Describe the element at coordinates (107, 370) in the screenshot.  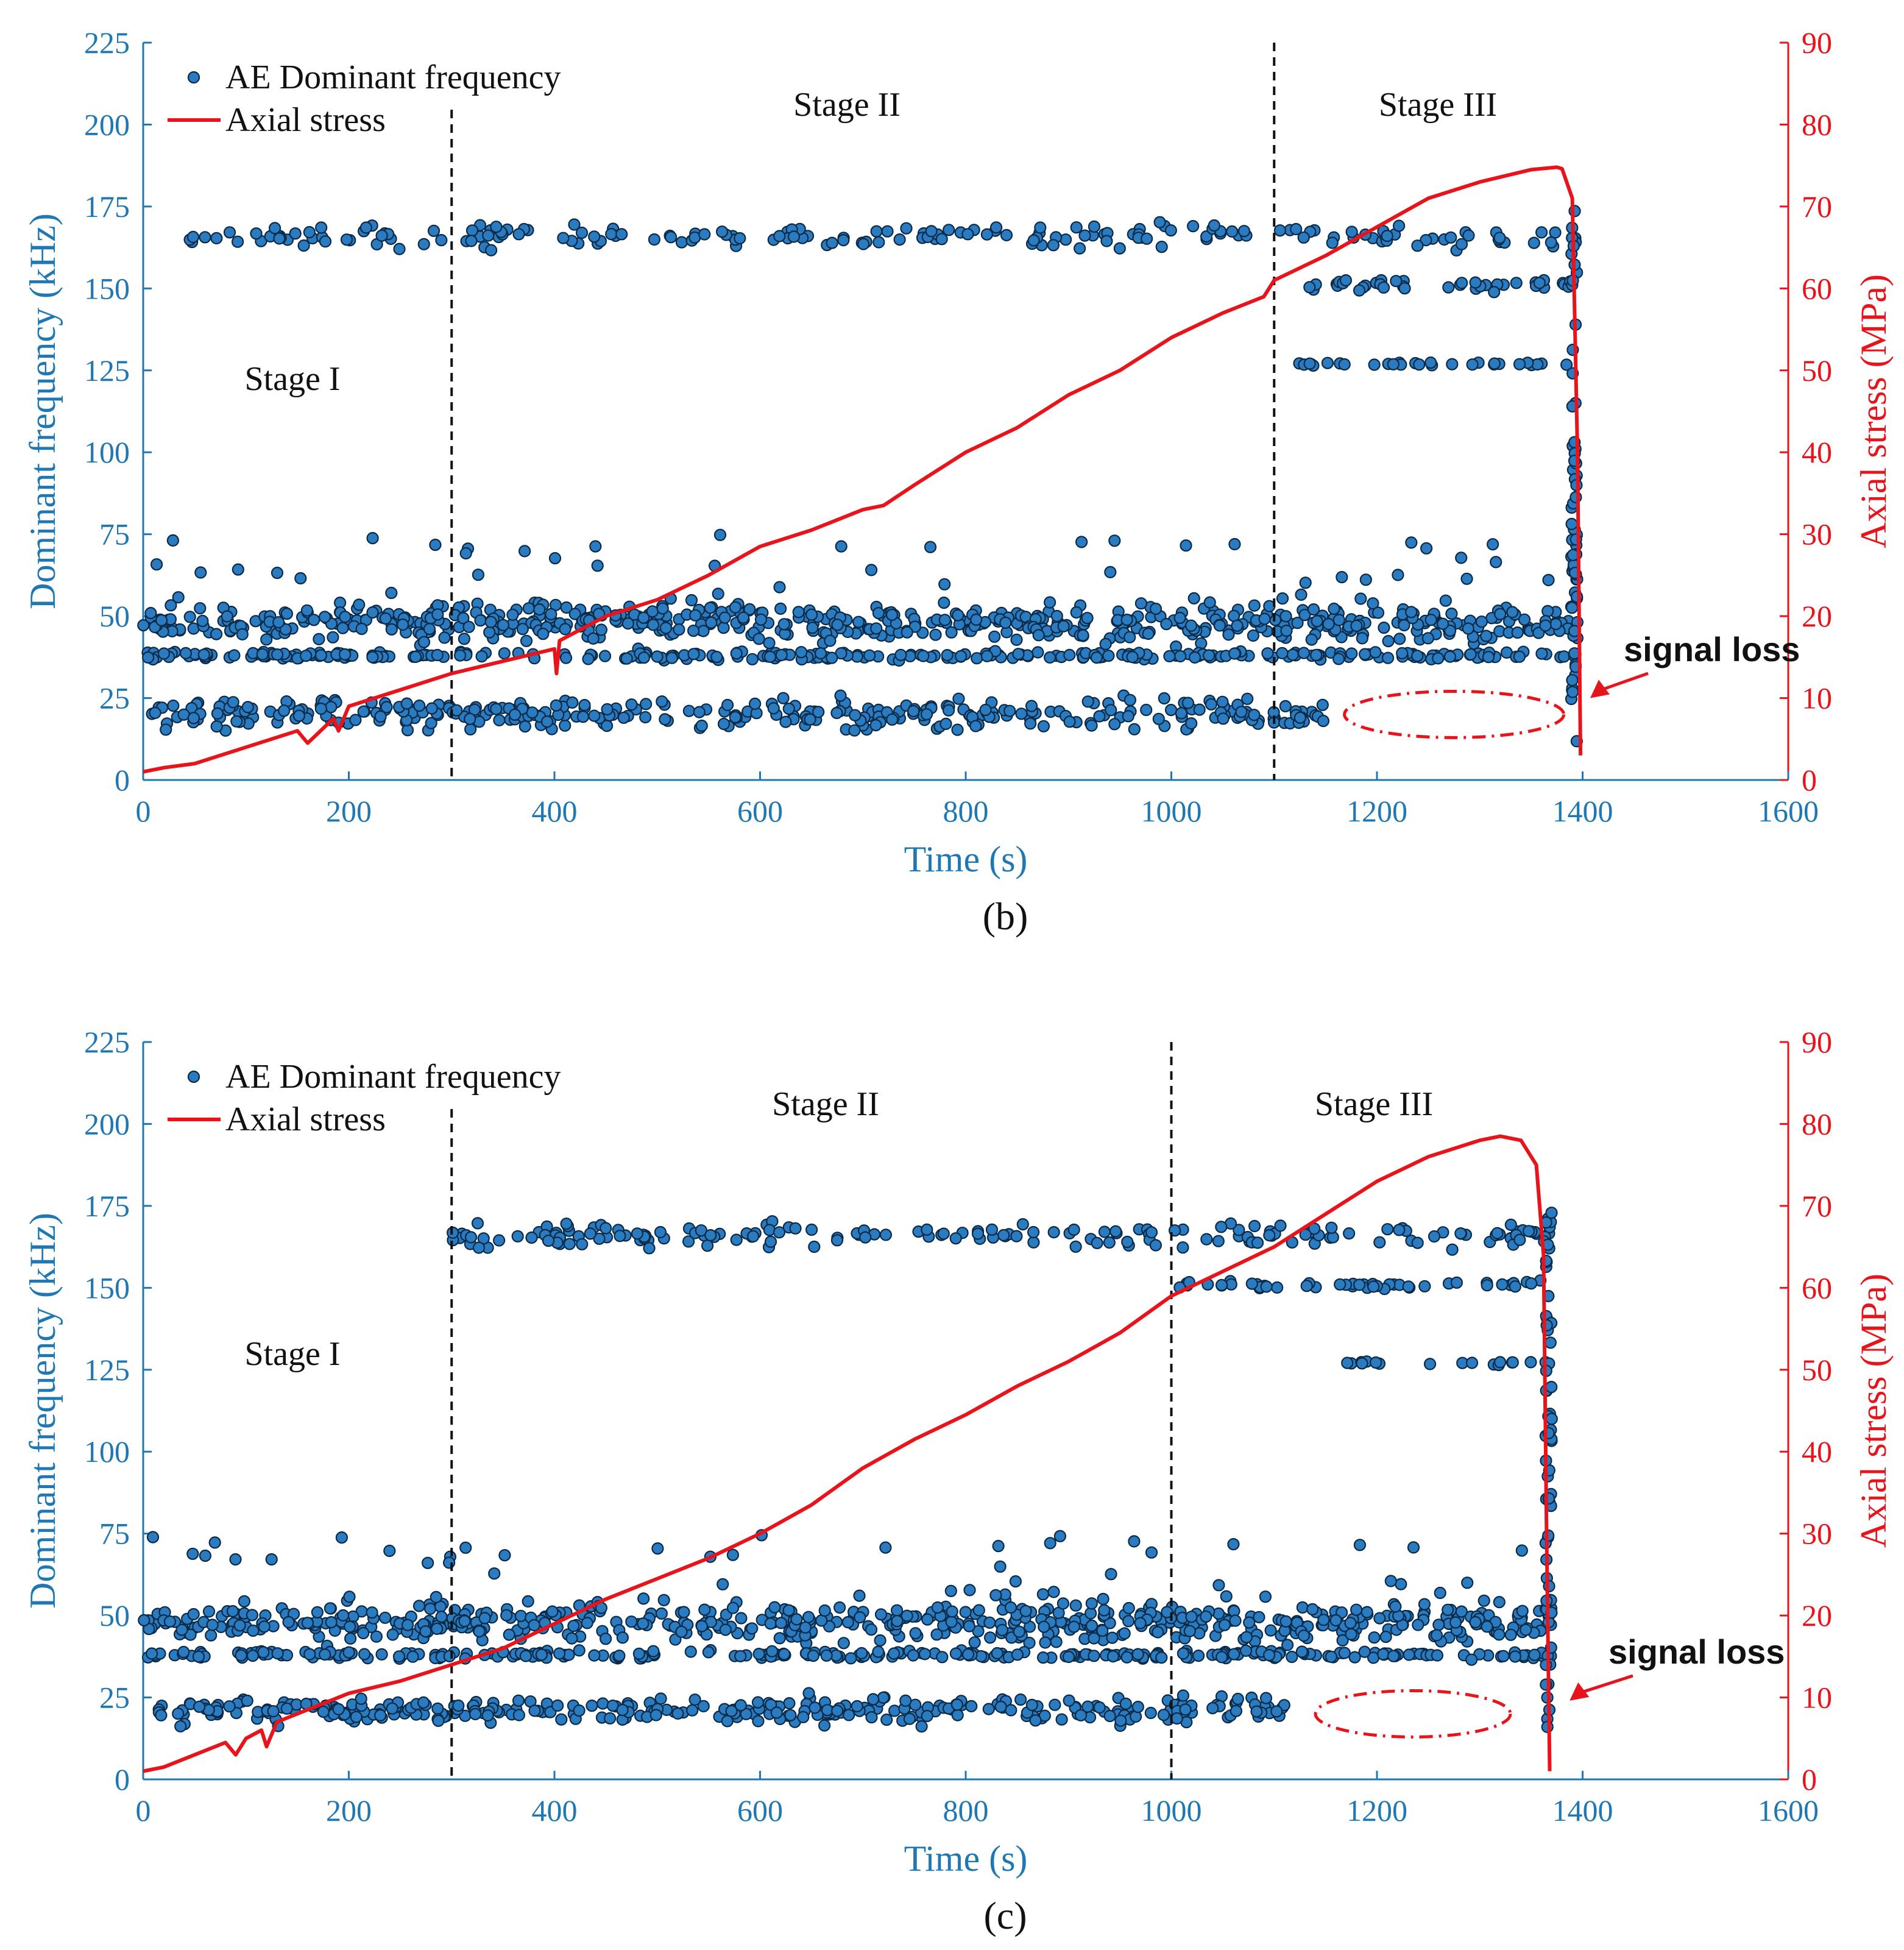
I see `y-tick-label: 125` at that location.